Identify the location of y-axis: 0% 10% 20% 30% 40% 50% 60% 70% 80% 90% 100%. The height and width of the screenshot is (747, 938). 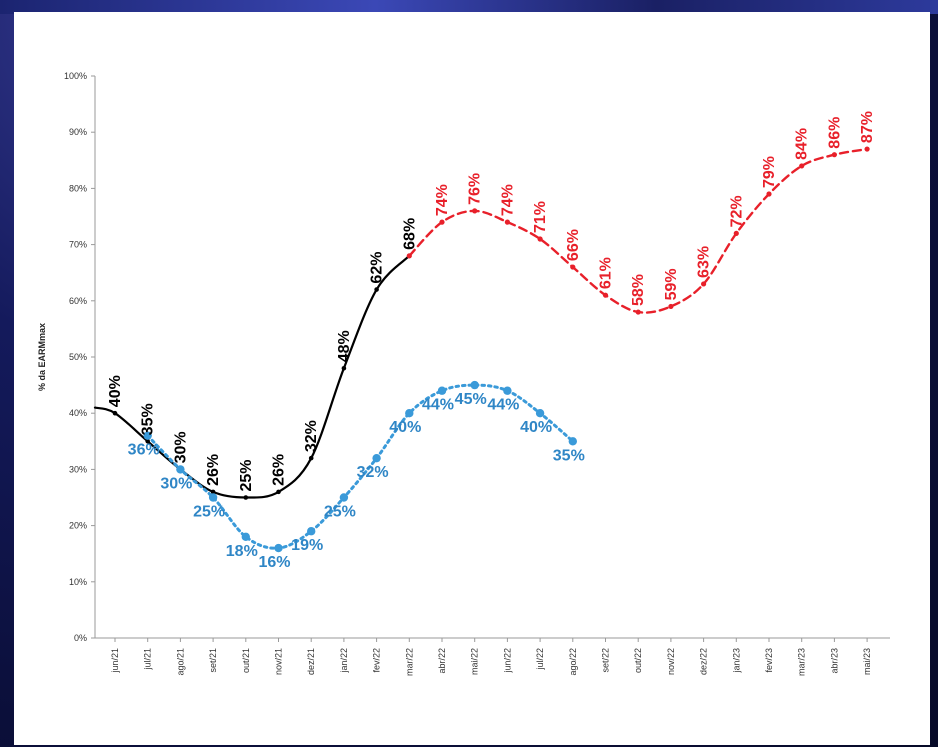
(80, 357).